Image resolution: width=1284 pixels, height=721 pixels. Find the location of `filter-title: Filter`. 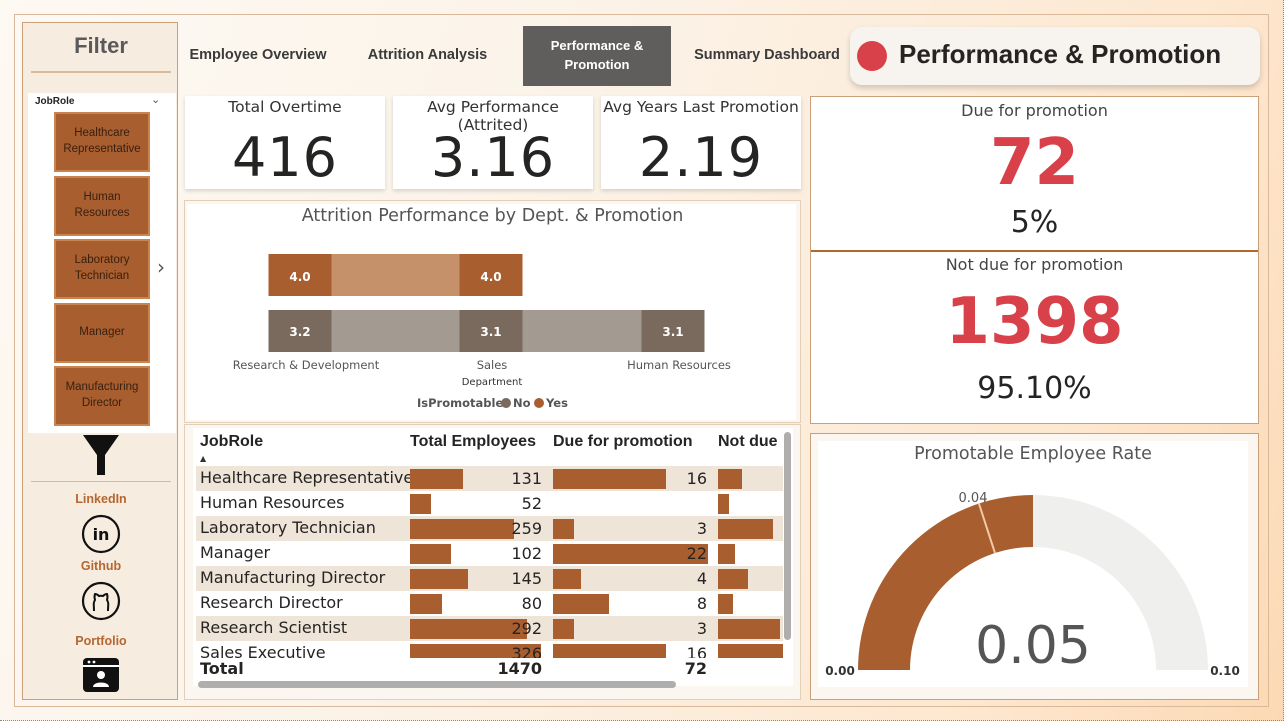

filter-title: Filter is located at coordinates (101, 45).